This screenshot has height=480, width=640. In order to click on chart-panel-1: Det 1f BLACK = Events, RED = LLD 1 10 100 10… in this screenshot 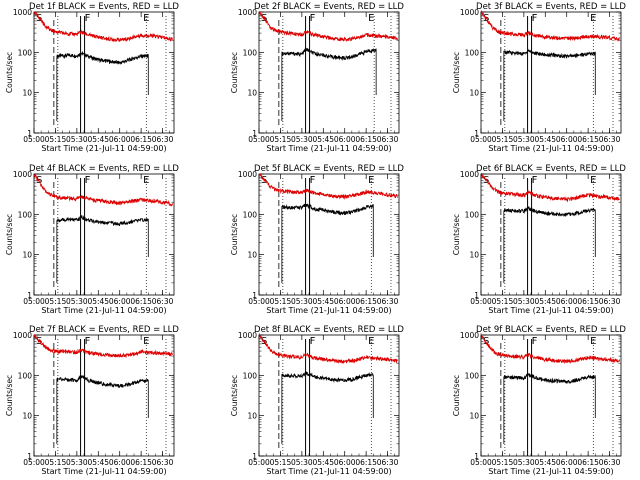, I will do `click(92, 77)`.